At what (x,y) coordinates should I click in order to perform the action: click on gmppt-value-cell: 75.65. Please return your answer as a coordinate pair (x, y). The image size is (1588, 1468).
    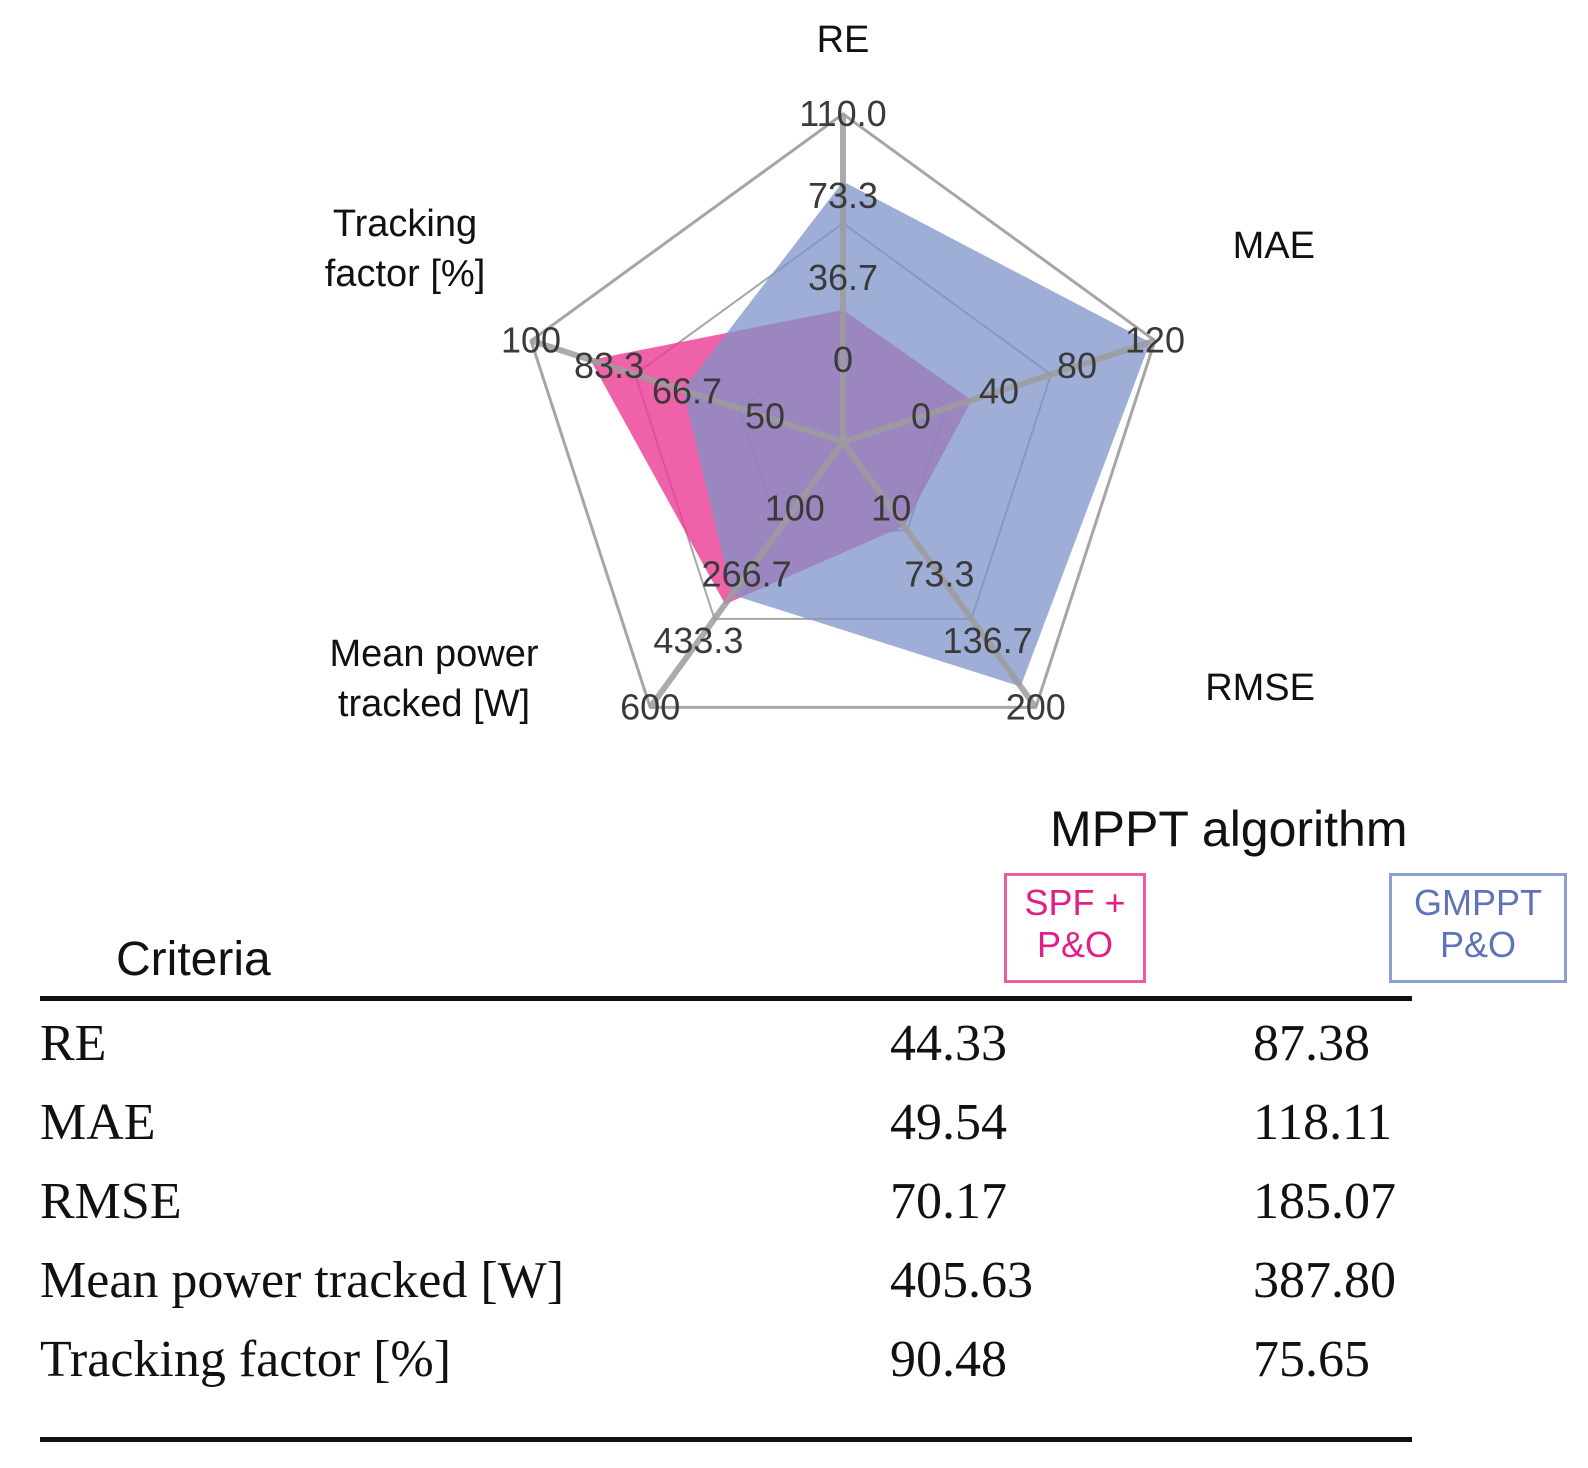
    Looking at the image, I should click on (1311, 1359).